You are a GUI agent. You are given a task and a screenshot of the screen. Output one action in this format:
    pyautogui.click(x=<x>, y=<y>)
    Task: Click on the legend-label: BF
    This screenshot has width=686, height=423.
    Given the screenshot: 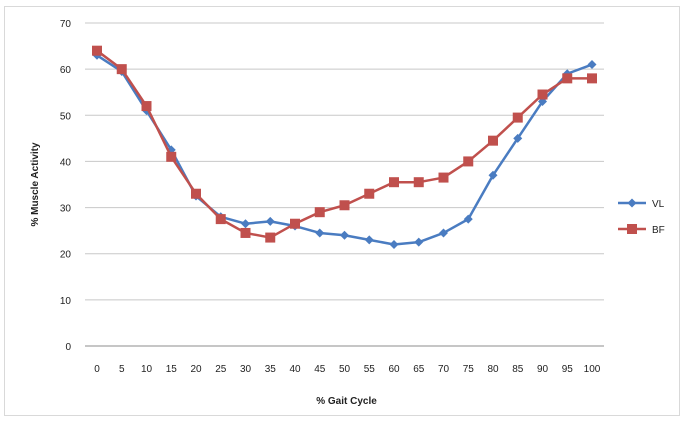 What is the action you would take?
    pyautogui.click(x=658, y=230)
    